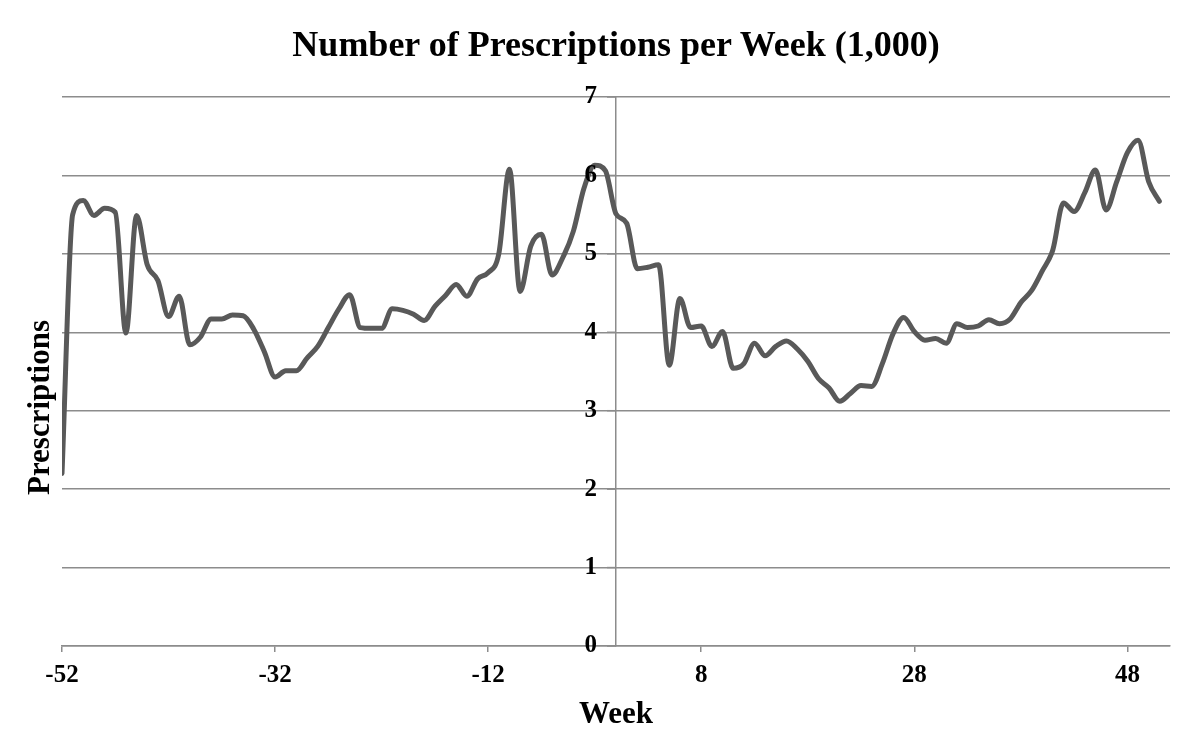 The width and height of the screenshot is (1193, 731). What do you see at coordinates (590, 409) in the screenshot?
I see `y-tick-label: 3` at bounding box center [590, 409].